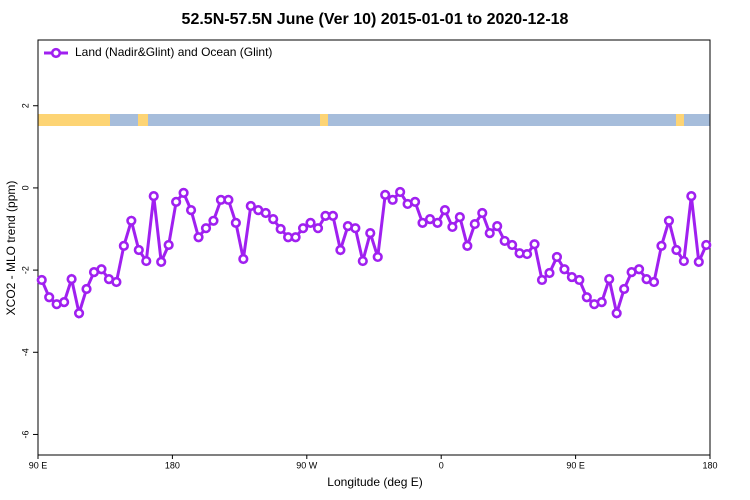 The width and height of the screenshot is (750, 500). What do you see at coordinates (25, 352) in the screenshot?
I see `y-tick-label: -4` at bounding box center [25, 352].